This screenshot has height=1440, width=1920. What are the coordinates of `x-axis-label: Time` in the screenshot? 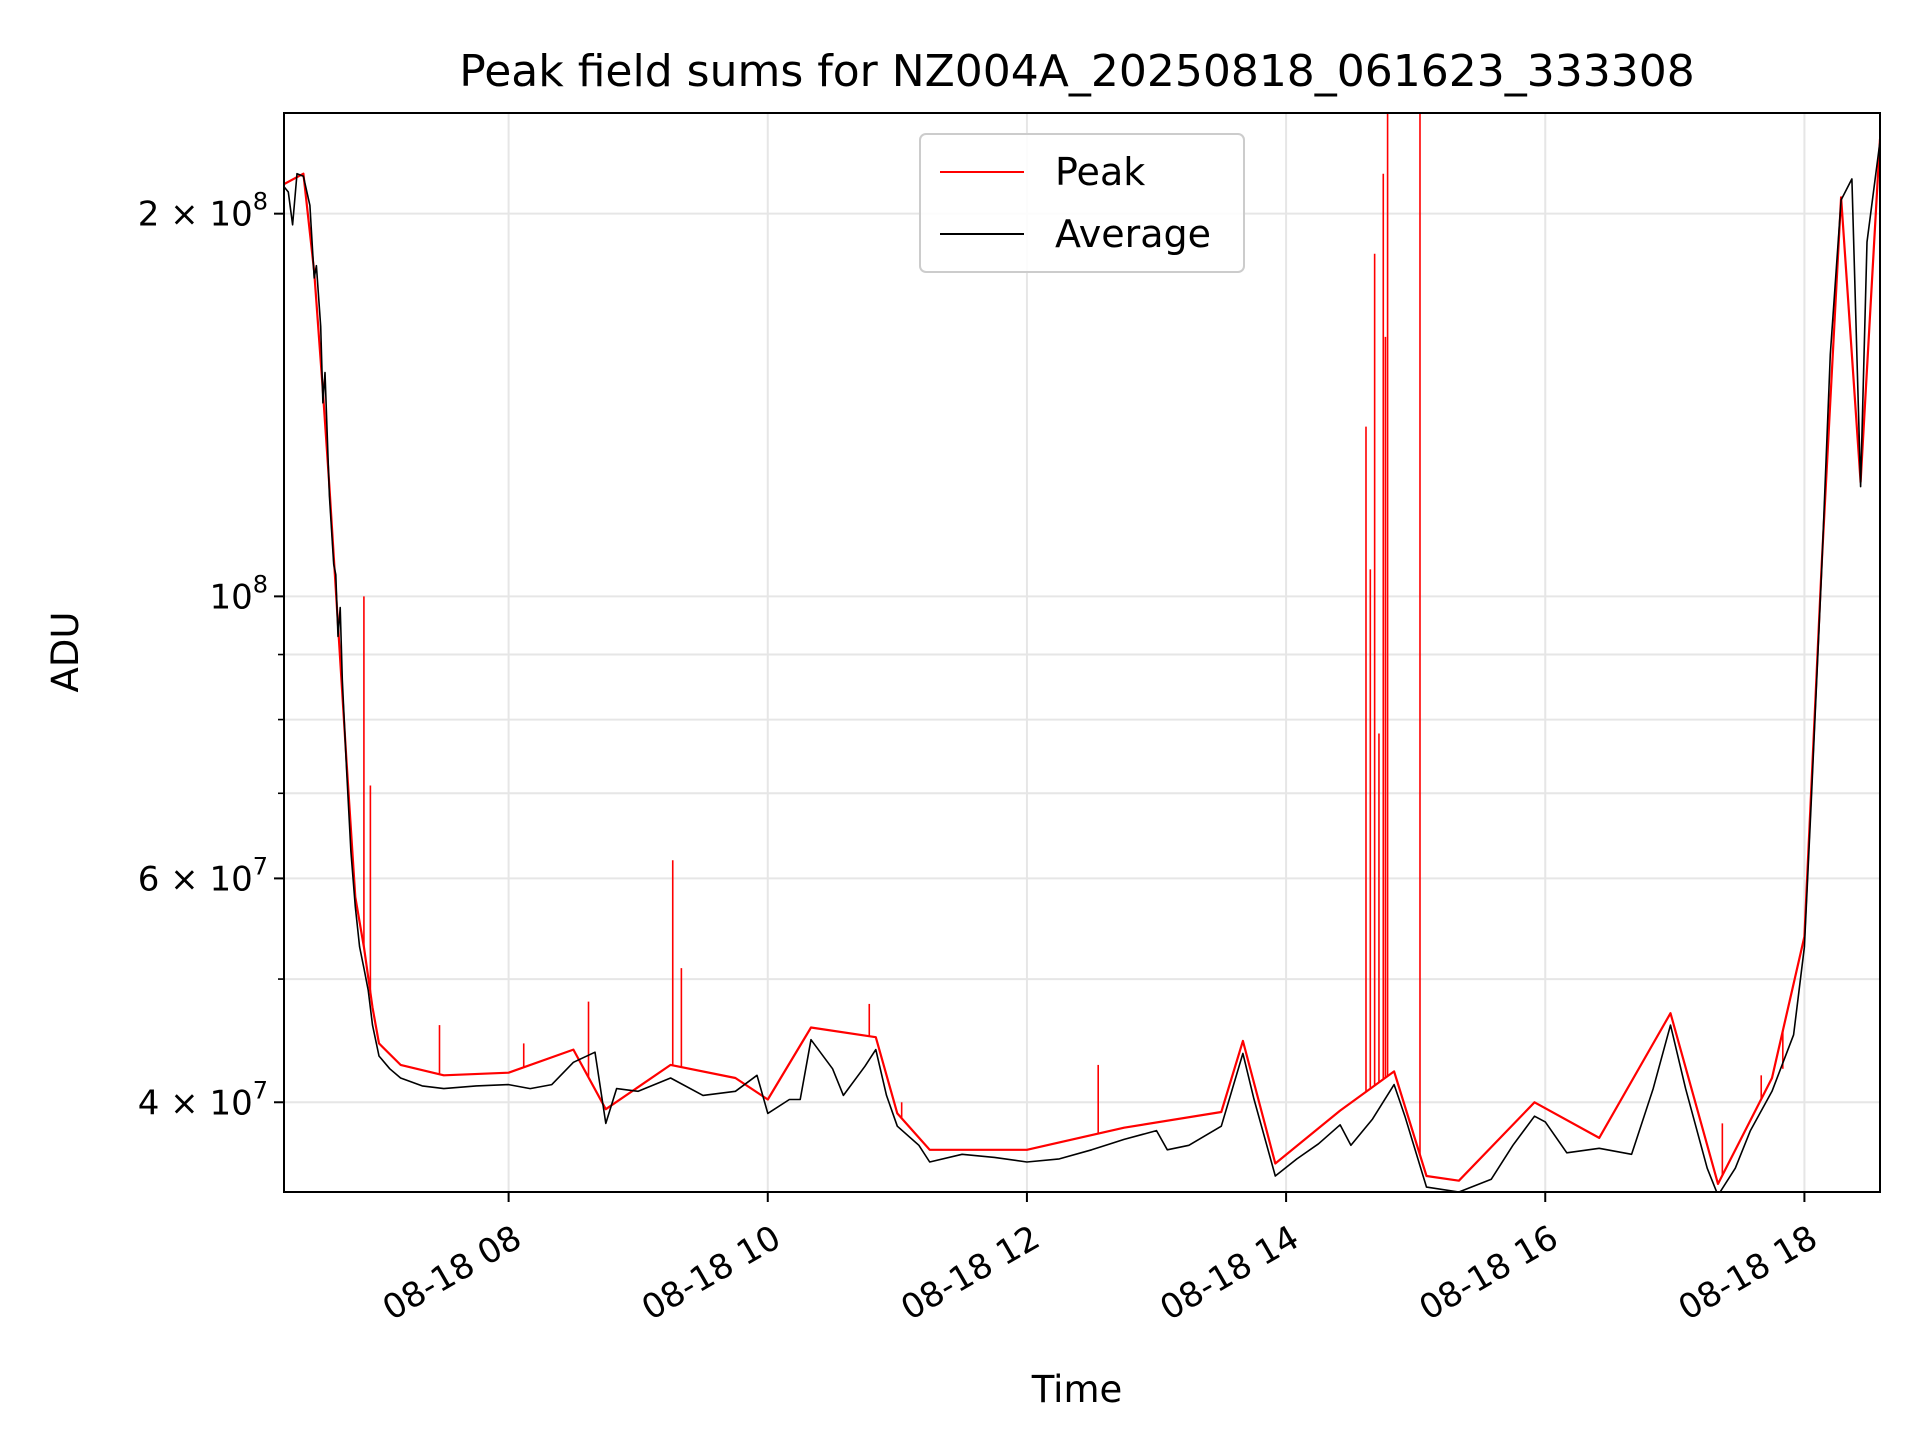 It's located at (1077, 1389).